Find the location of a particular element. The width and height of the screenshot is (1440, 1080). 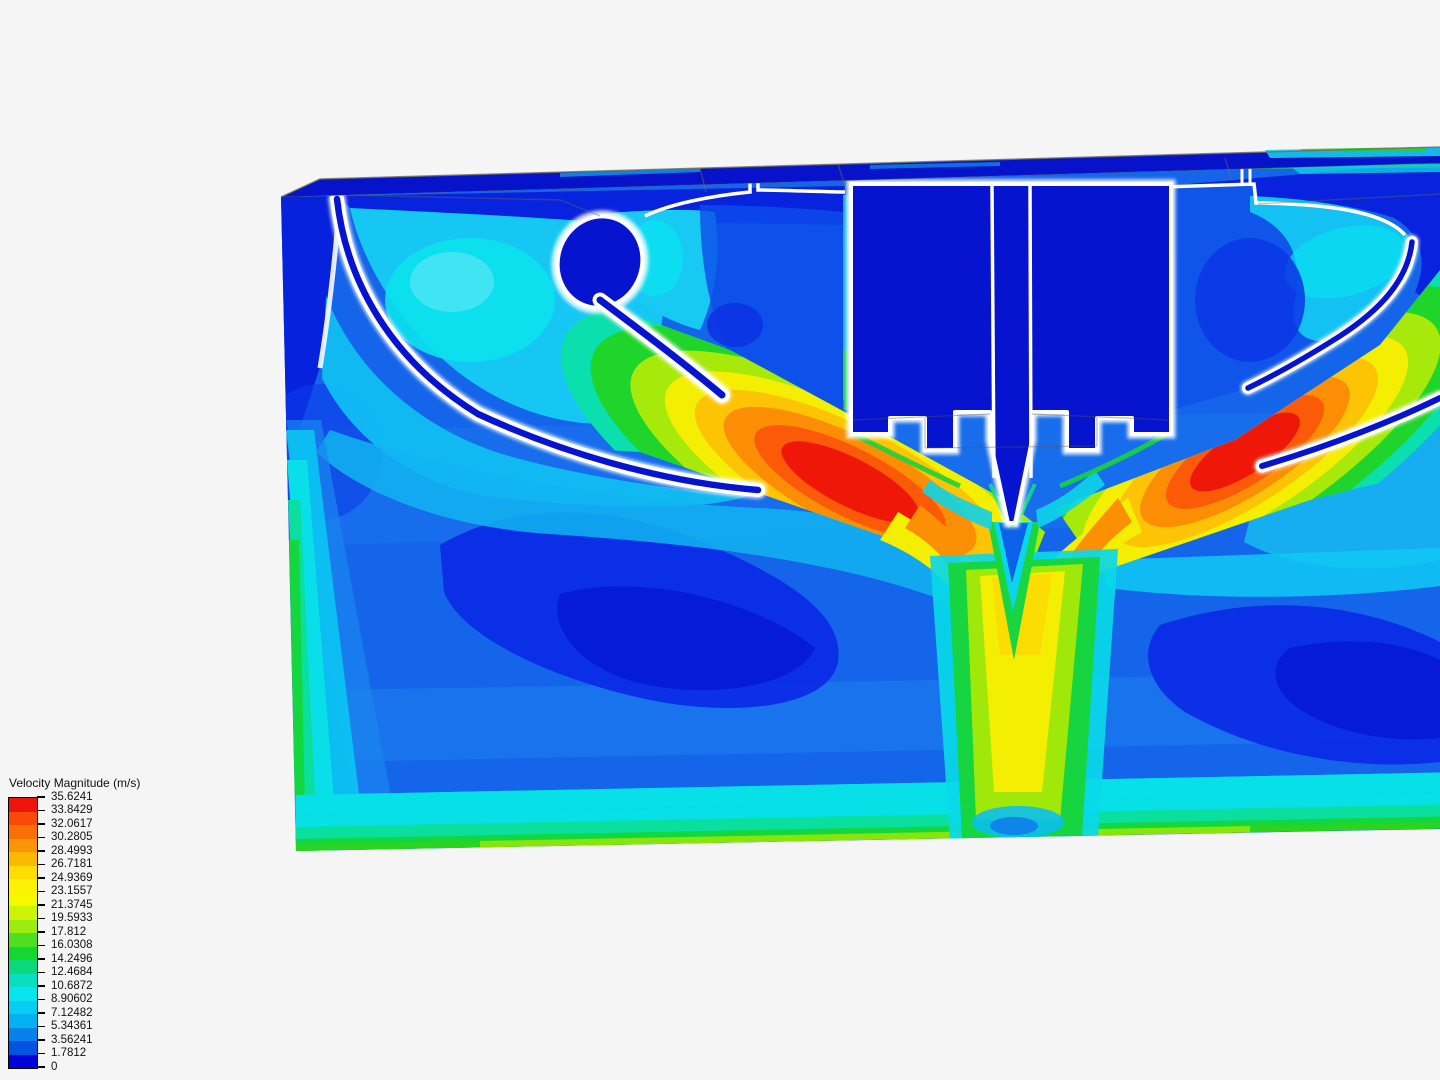

vane-right-inner is located at coordinates (1330, 315).